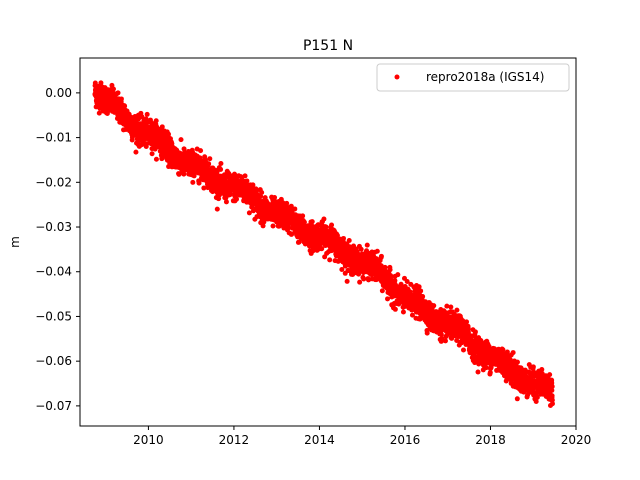 Image resolution: width=640 pixels, height=480 pixels. Describe the element at coordinates (53, 406) in the screenshot. I see `y-tick-label: −0.07` at that location.